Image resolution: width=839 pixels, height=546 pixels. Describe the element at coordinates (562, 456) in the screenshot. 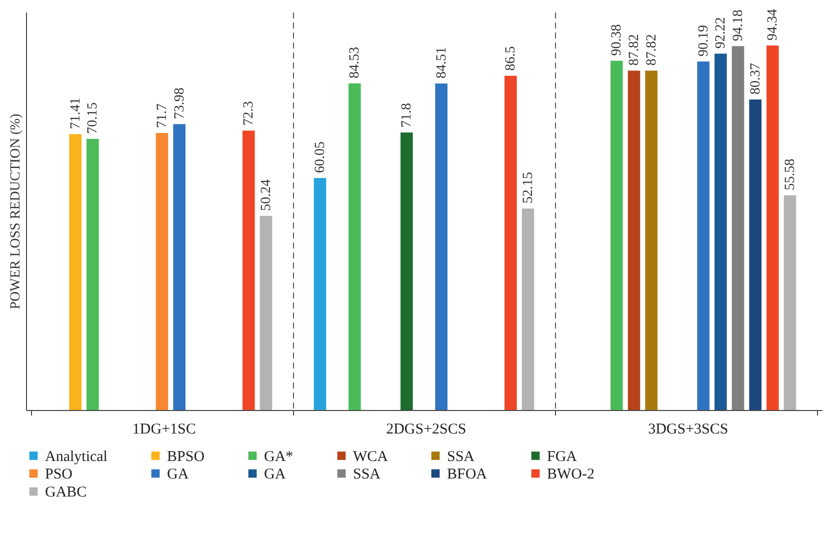

I see `legend-label: FGA` at that location.